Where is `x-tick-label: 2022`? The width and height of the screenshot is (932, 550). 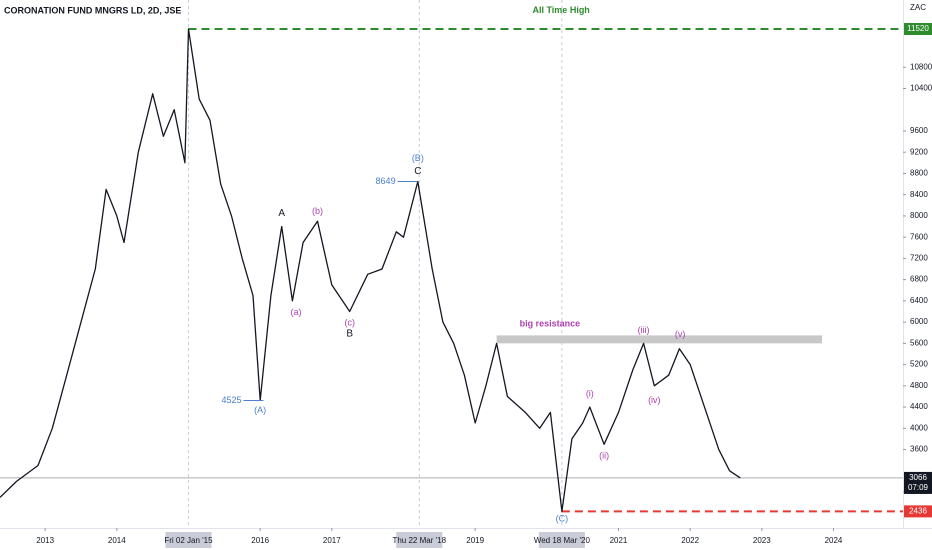 x-tick-label: 2022 is located at coordinates (690, 540).